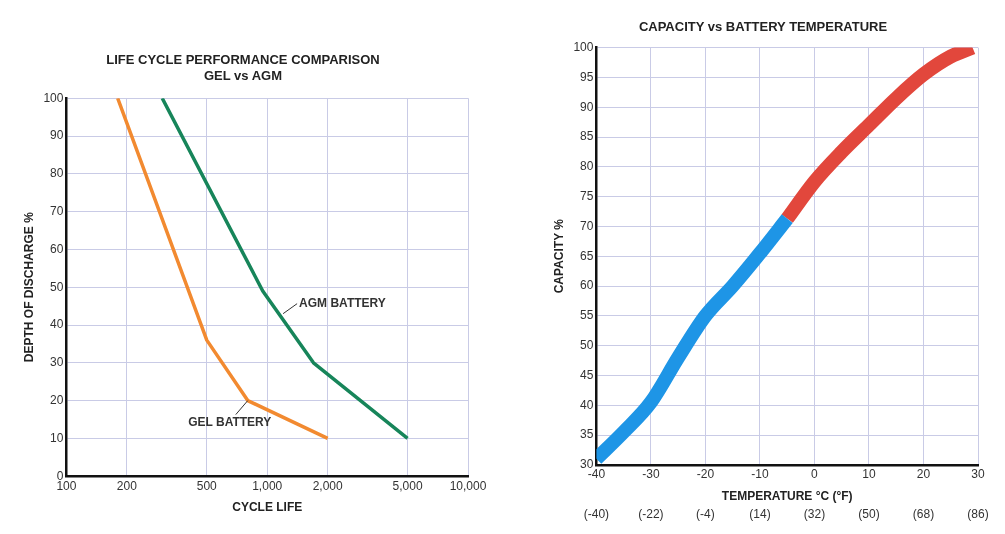 The width and height of the screenshot is (1005, 534). Describe the element at coordinates (207, 485) in the screenshot. I see `x-tick-label: 500` at that location.